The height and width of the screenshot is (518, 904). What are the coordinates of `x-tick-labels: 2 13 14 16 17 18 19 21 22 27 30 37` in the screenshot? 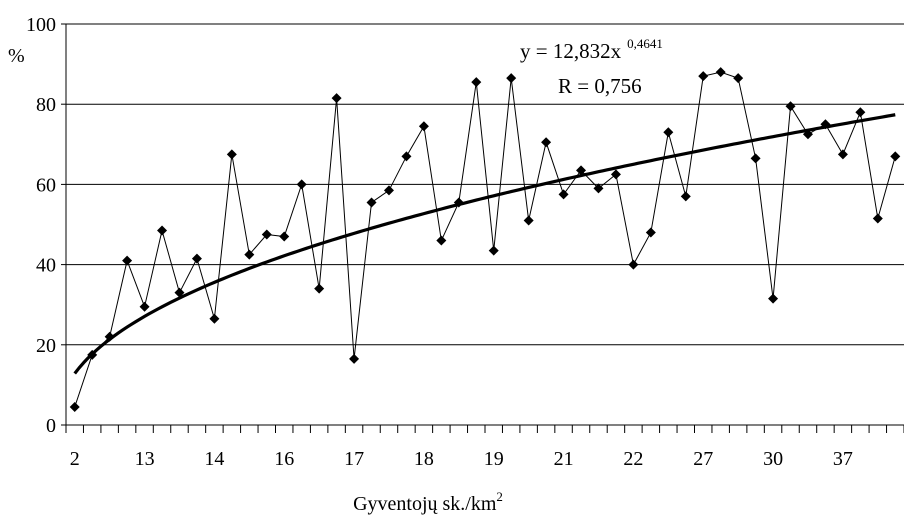 It's located at (461, 459).